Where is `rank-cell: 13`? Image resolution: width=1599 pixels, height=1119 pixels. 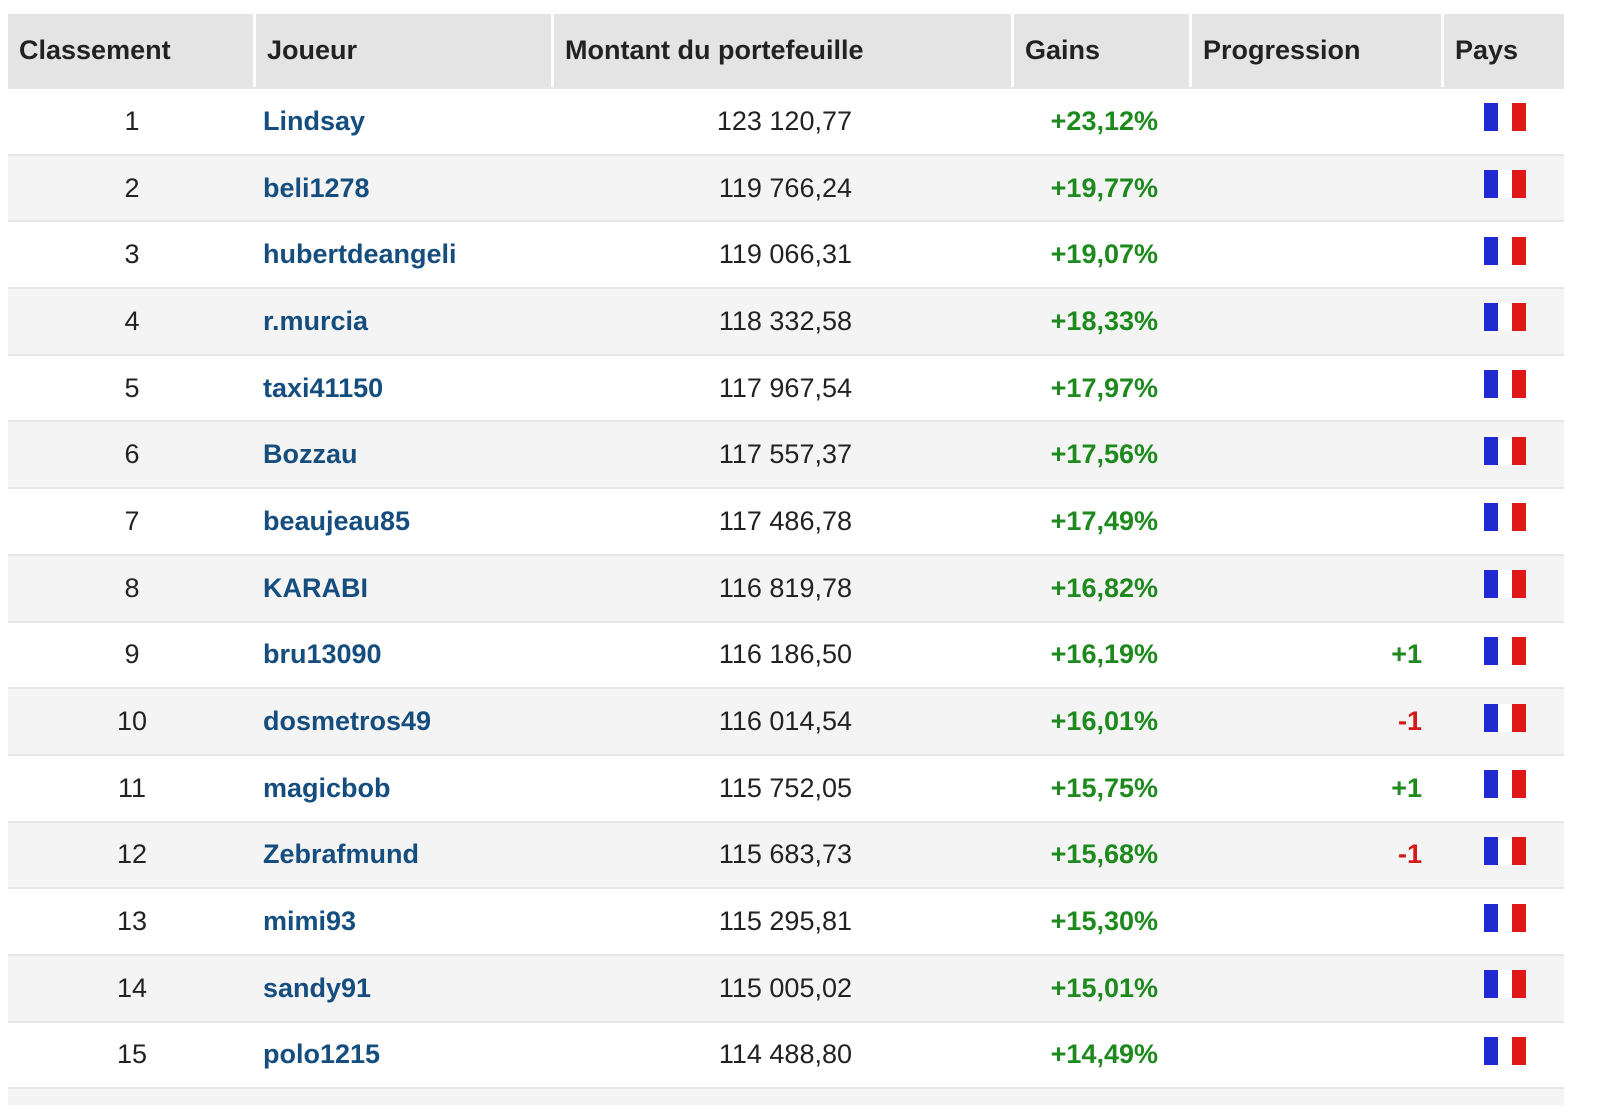 rank-cell: 13 is located at coordinates (132, 921).